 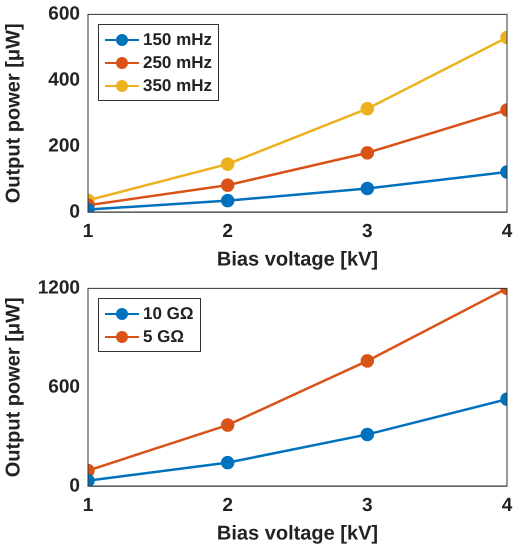 I want to click on legend-label: 5 GΩ, so click(x=163, y=336).